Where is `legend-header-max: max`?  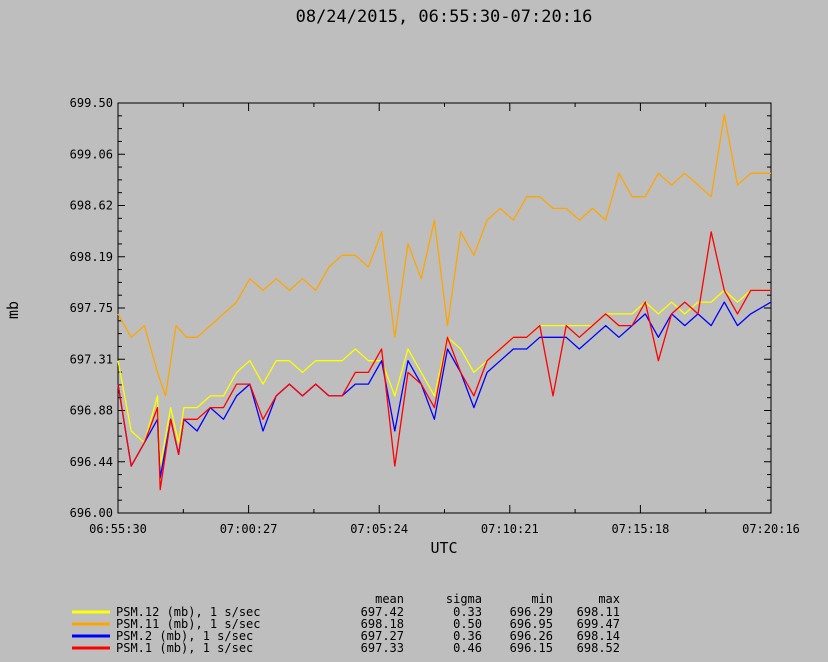
legend-header-max: max is located at coordinates (609, 599).